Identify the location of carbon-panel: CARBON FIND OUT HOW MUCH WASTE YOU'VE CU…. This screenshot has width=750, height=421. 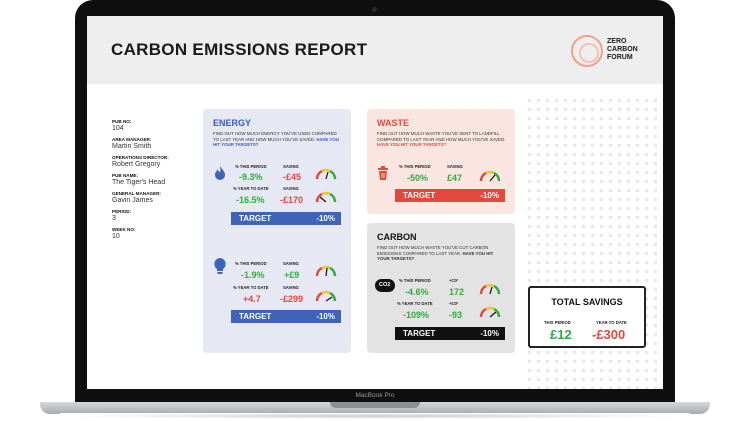
(441, 288).